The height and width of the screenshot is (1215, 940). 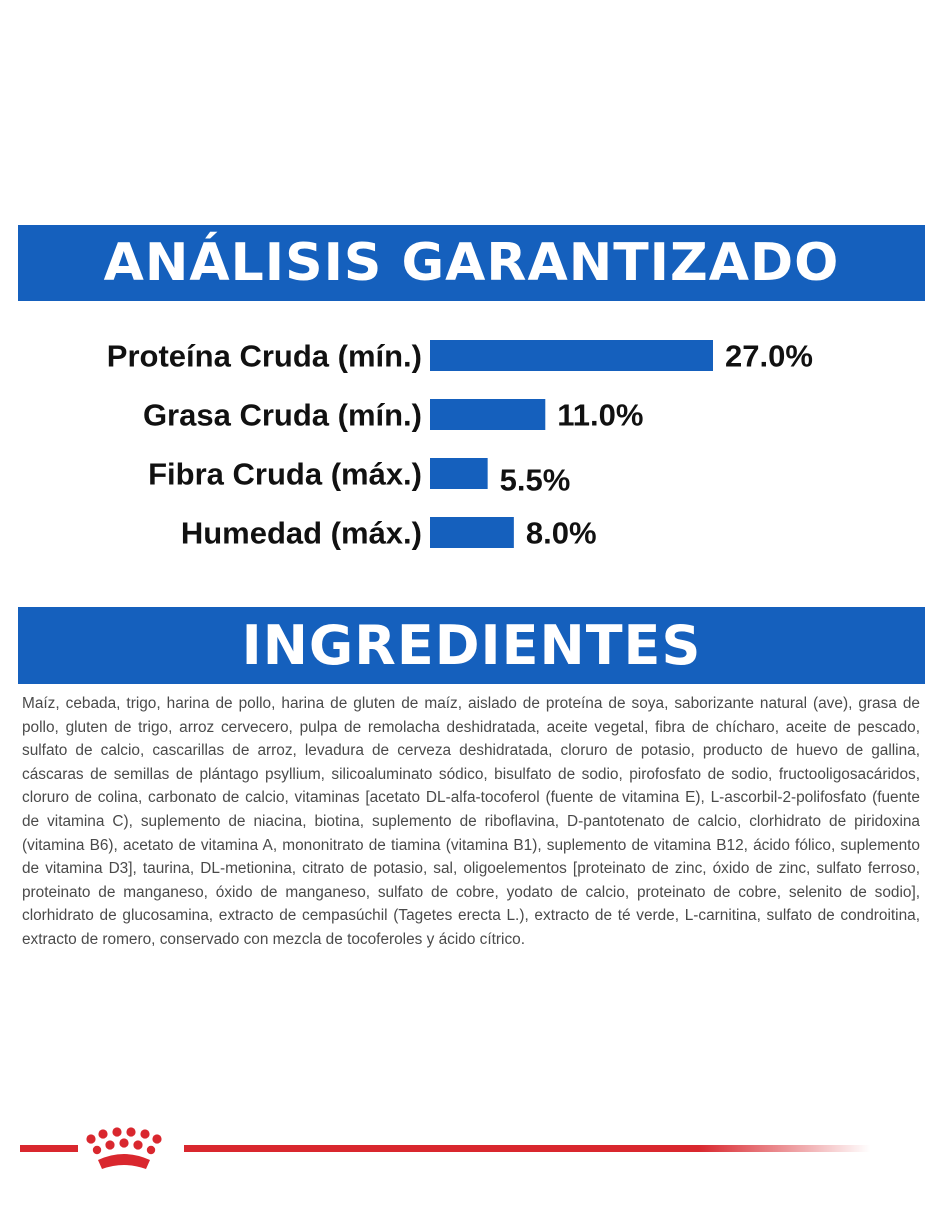 What do you see at coordinates (264, 356) in the screenshot?
I see `row-label: Proteína Cruda (mín.)` at bounding box center [264, 356].